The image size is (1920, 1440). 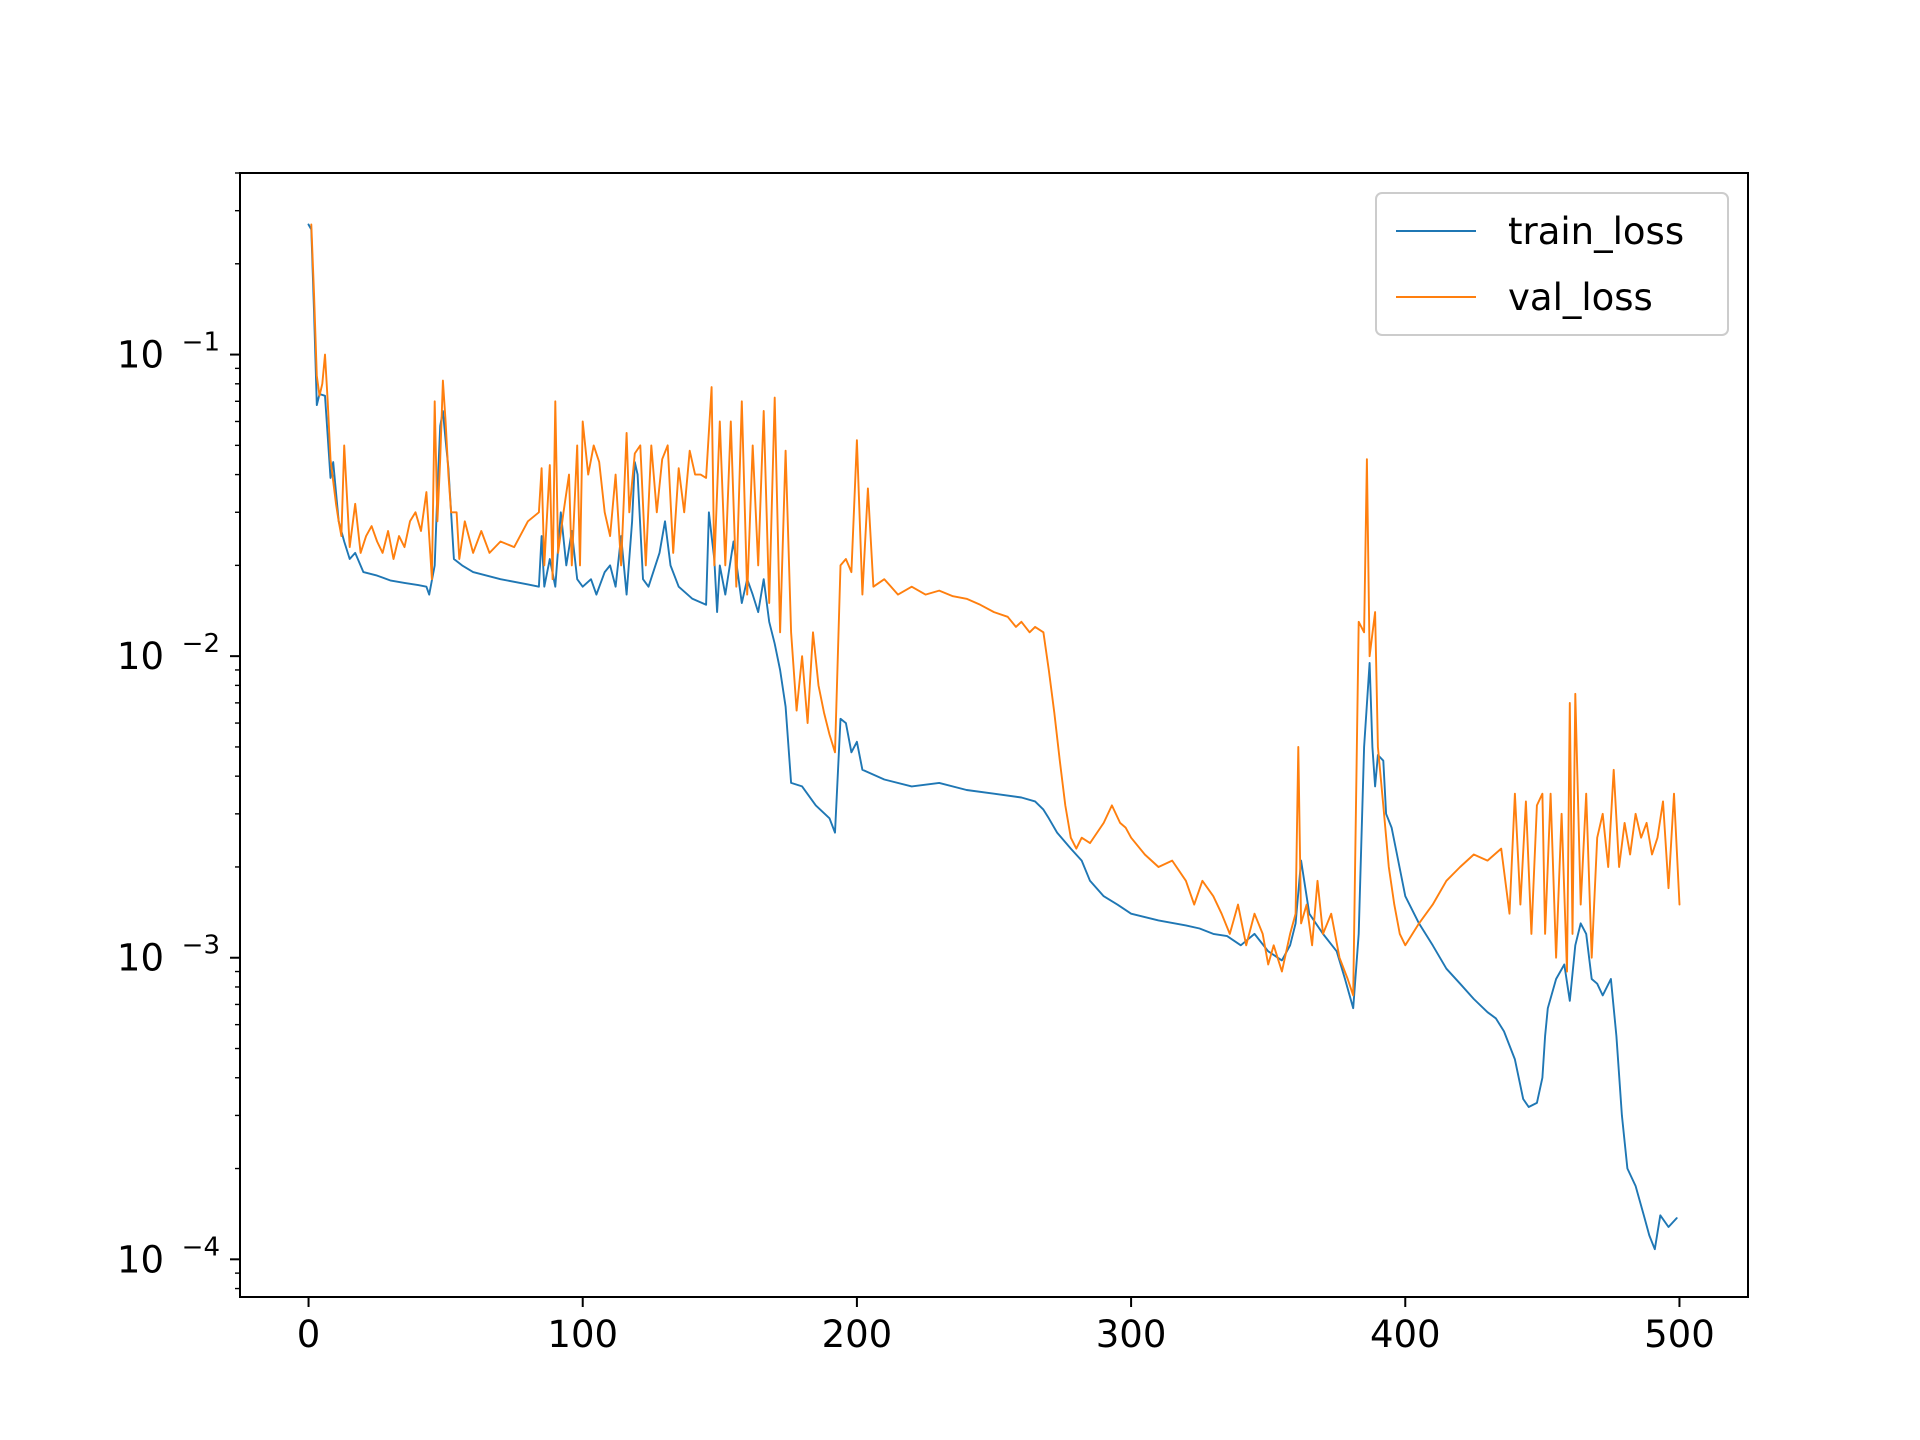 I want to click on y-tick-exponent: −1, so click(x=201, y=343).